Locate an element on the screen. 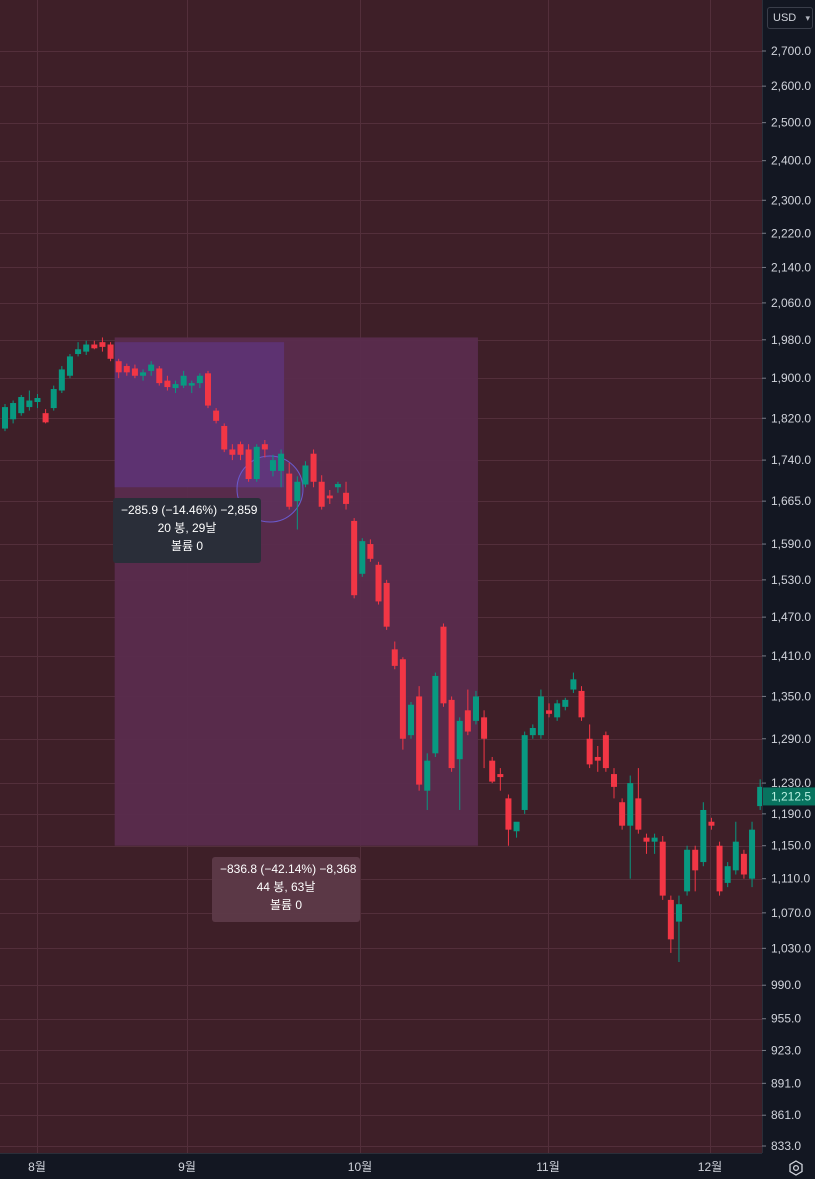 This screenshot has width=815, height=1179. measure-outer-change: −836.8 (−42.14%) −8,368 is located at coordinates (288, 869).